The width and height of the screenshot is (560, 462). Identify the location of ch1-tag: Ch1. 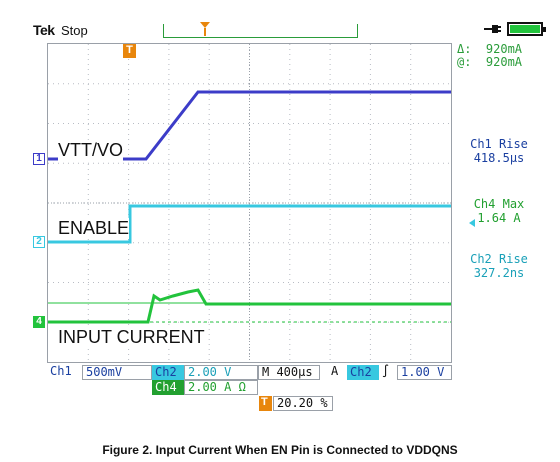
(64, 372).